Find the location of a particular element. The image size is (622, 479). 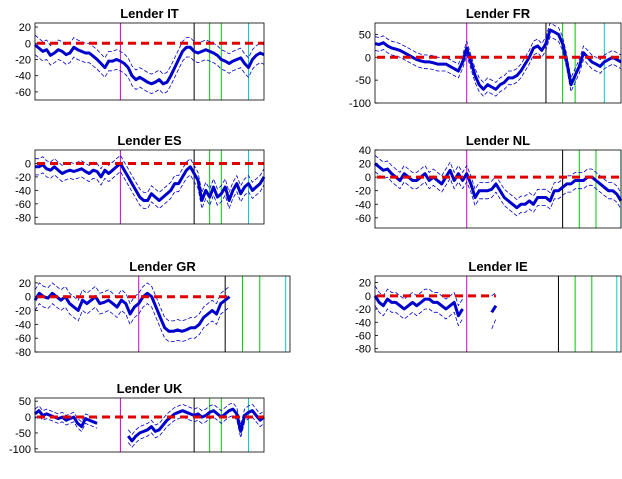

panel-title: Lender IE is located at coordinates (498, 266).